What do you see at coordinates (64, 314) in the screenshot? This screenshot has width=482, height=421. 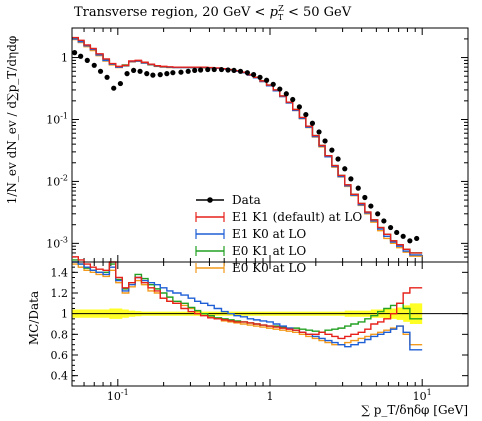 I see `y-tick-label-ratio: 1` at bounding box center [64, 314].